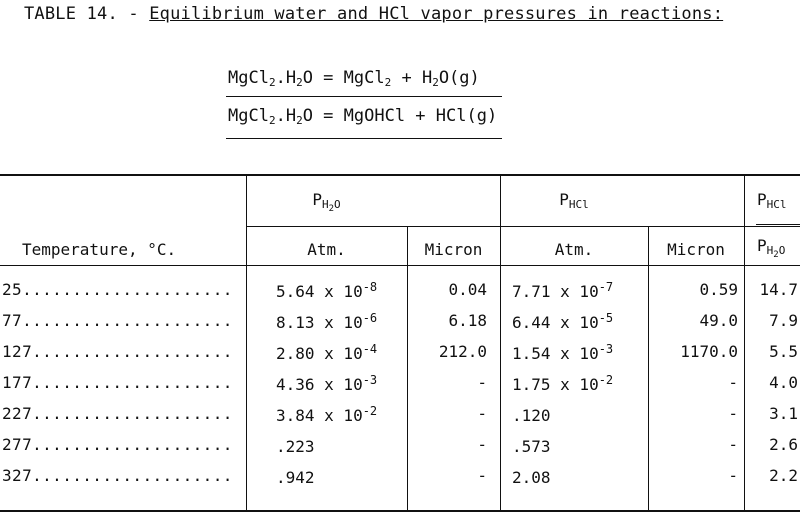  I want to click on ph2o-atm-cell: 5.64 x 10-8, so click(327, 290).